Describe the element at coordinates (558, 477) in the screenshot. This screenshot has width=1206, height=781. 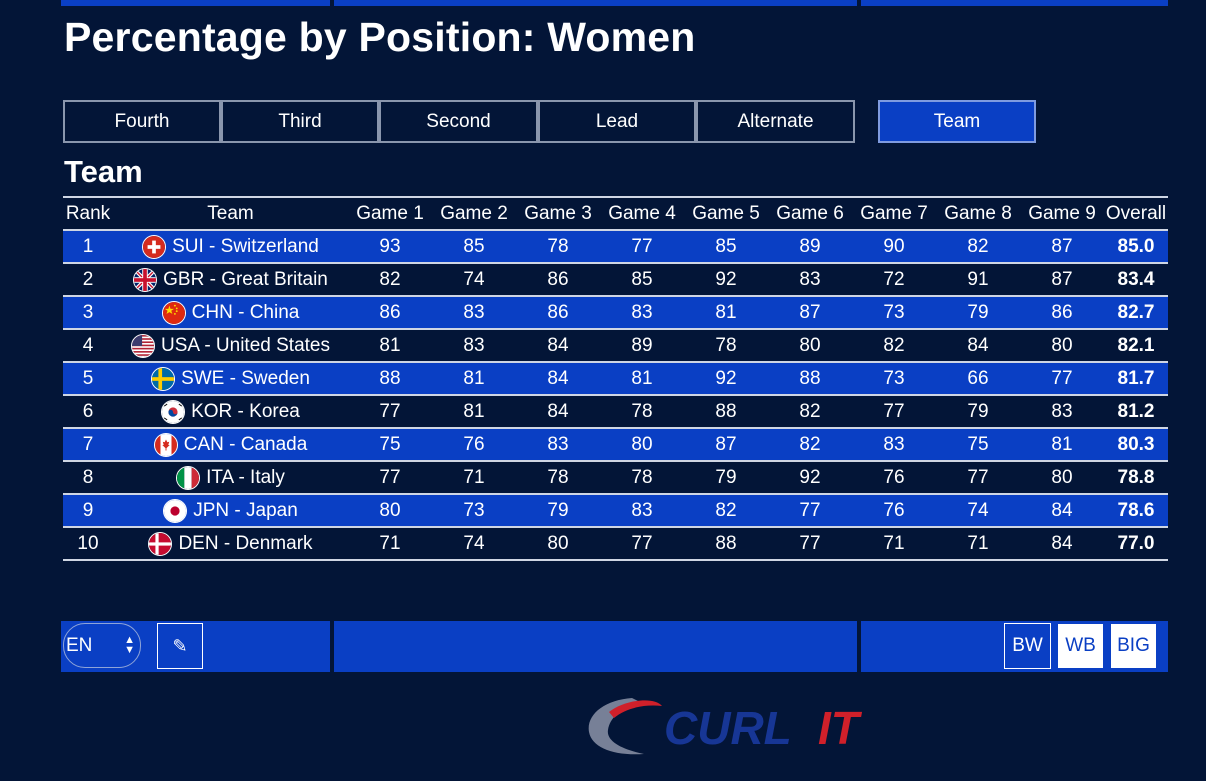
I see `game-3-cell: 78` at that location.